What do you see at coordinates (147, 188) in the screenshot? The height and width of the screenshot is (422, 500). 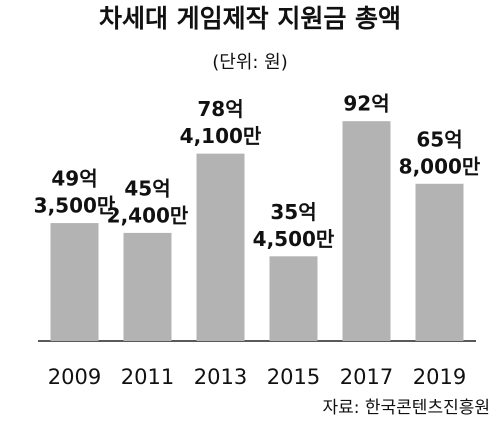 I see `value-label: 45억` at bounding box center [147, 188].